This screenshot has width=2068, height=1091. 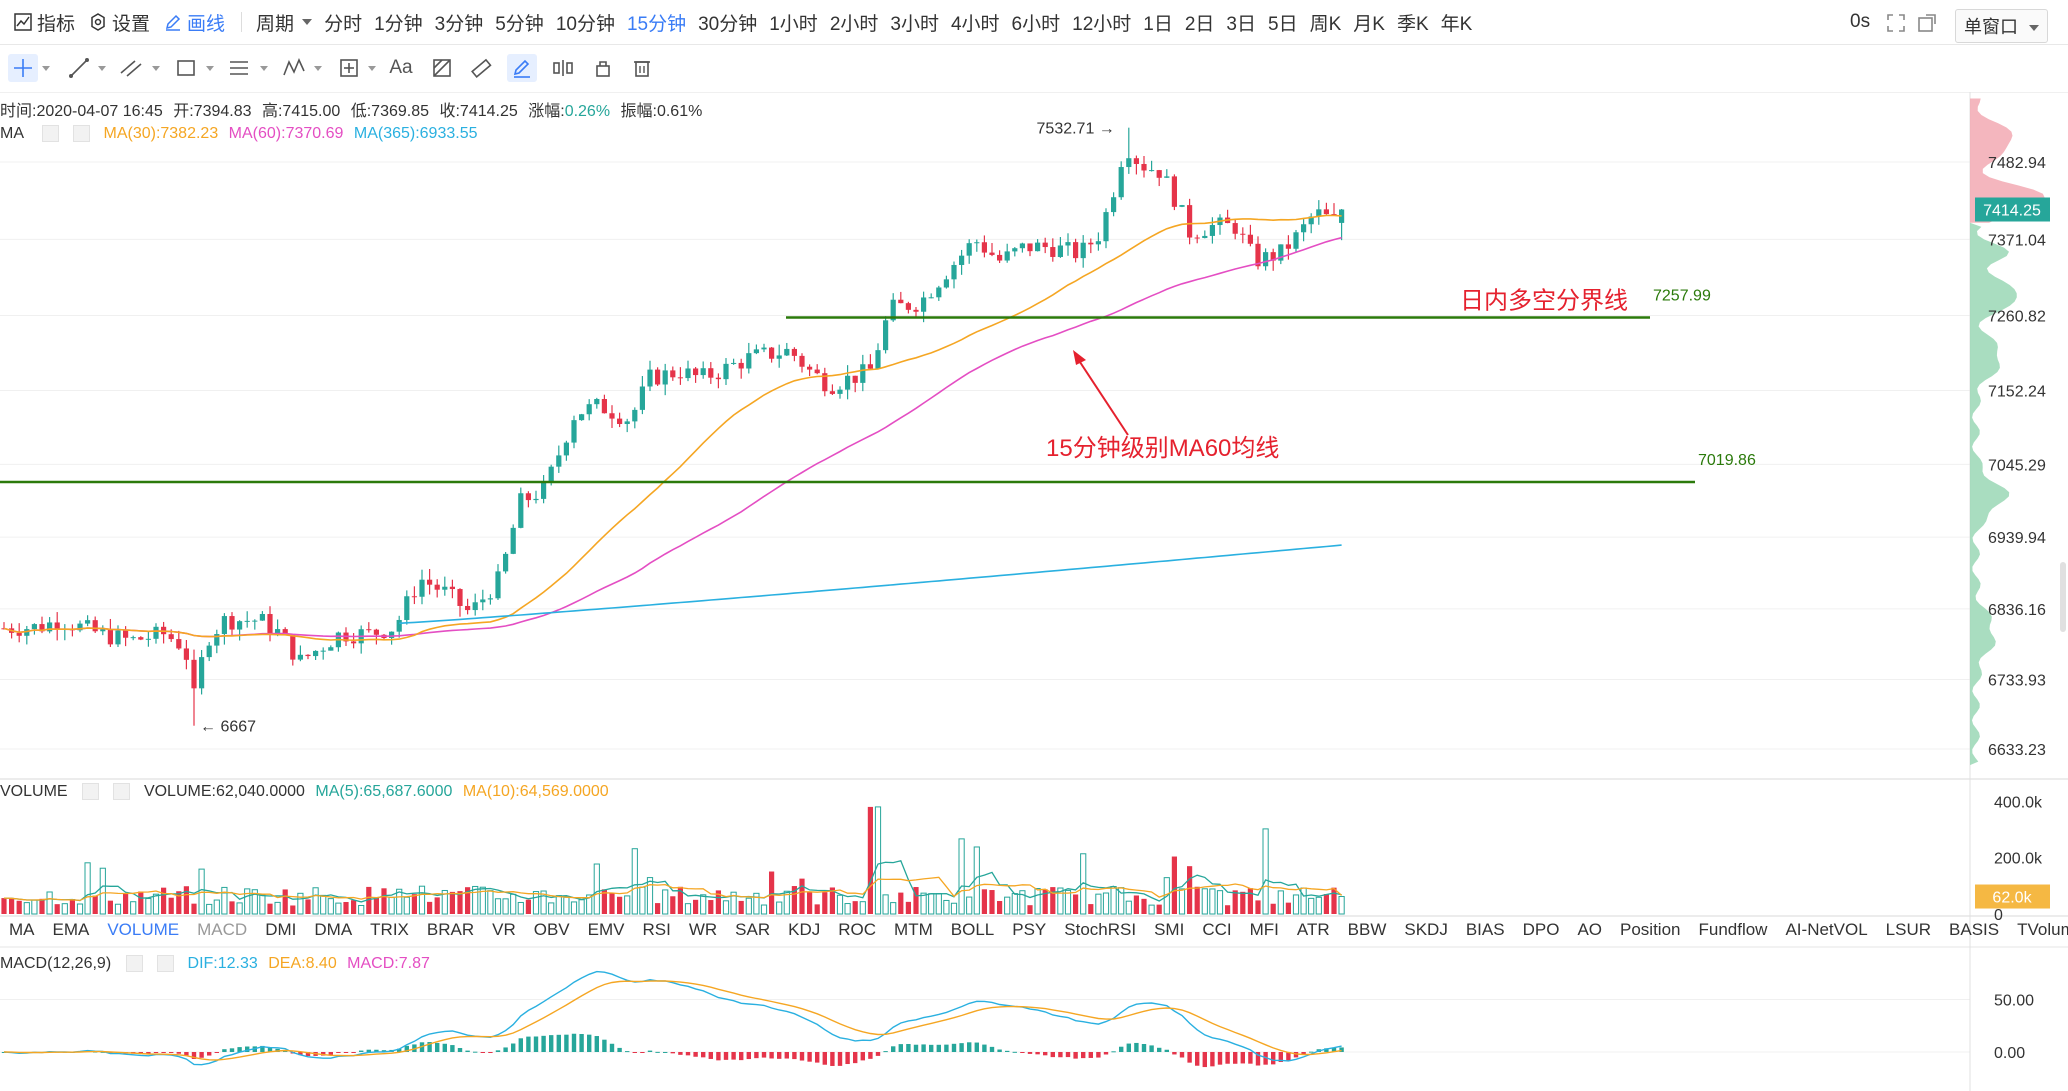 I want to click on indicator-tab: AO, so click(x=1589, y=929).